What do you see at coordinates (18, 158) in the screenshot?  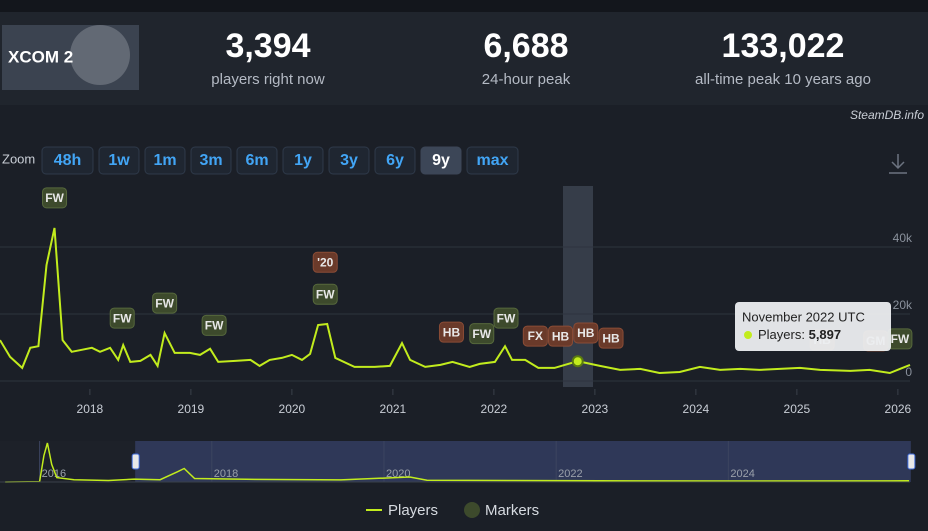 I see `zoom-label: Zoom` at bounding box center [18, 158].